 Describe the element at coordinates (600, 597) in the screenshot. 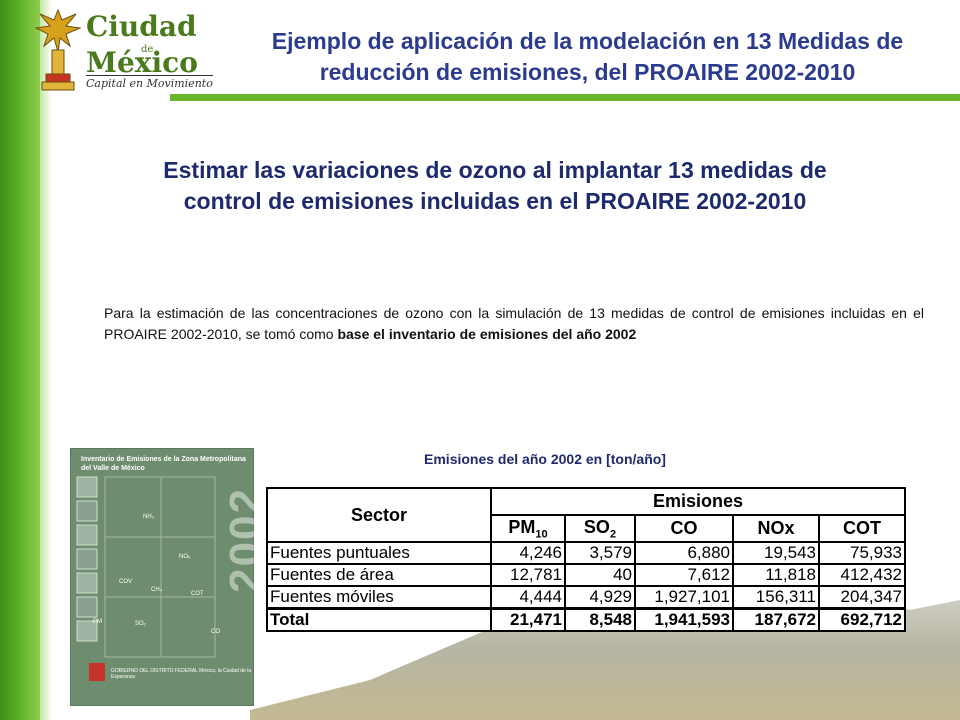

I see `cell-so2: 4,929` at that location.